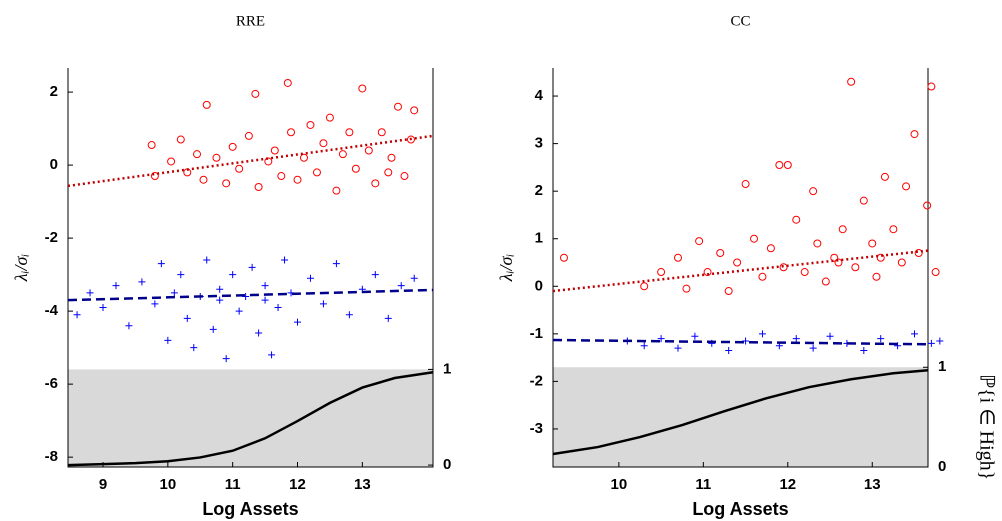 This screenshot has height=521, width=1002. I want to click on y-tick-label: -6, so click(51, 383).